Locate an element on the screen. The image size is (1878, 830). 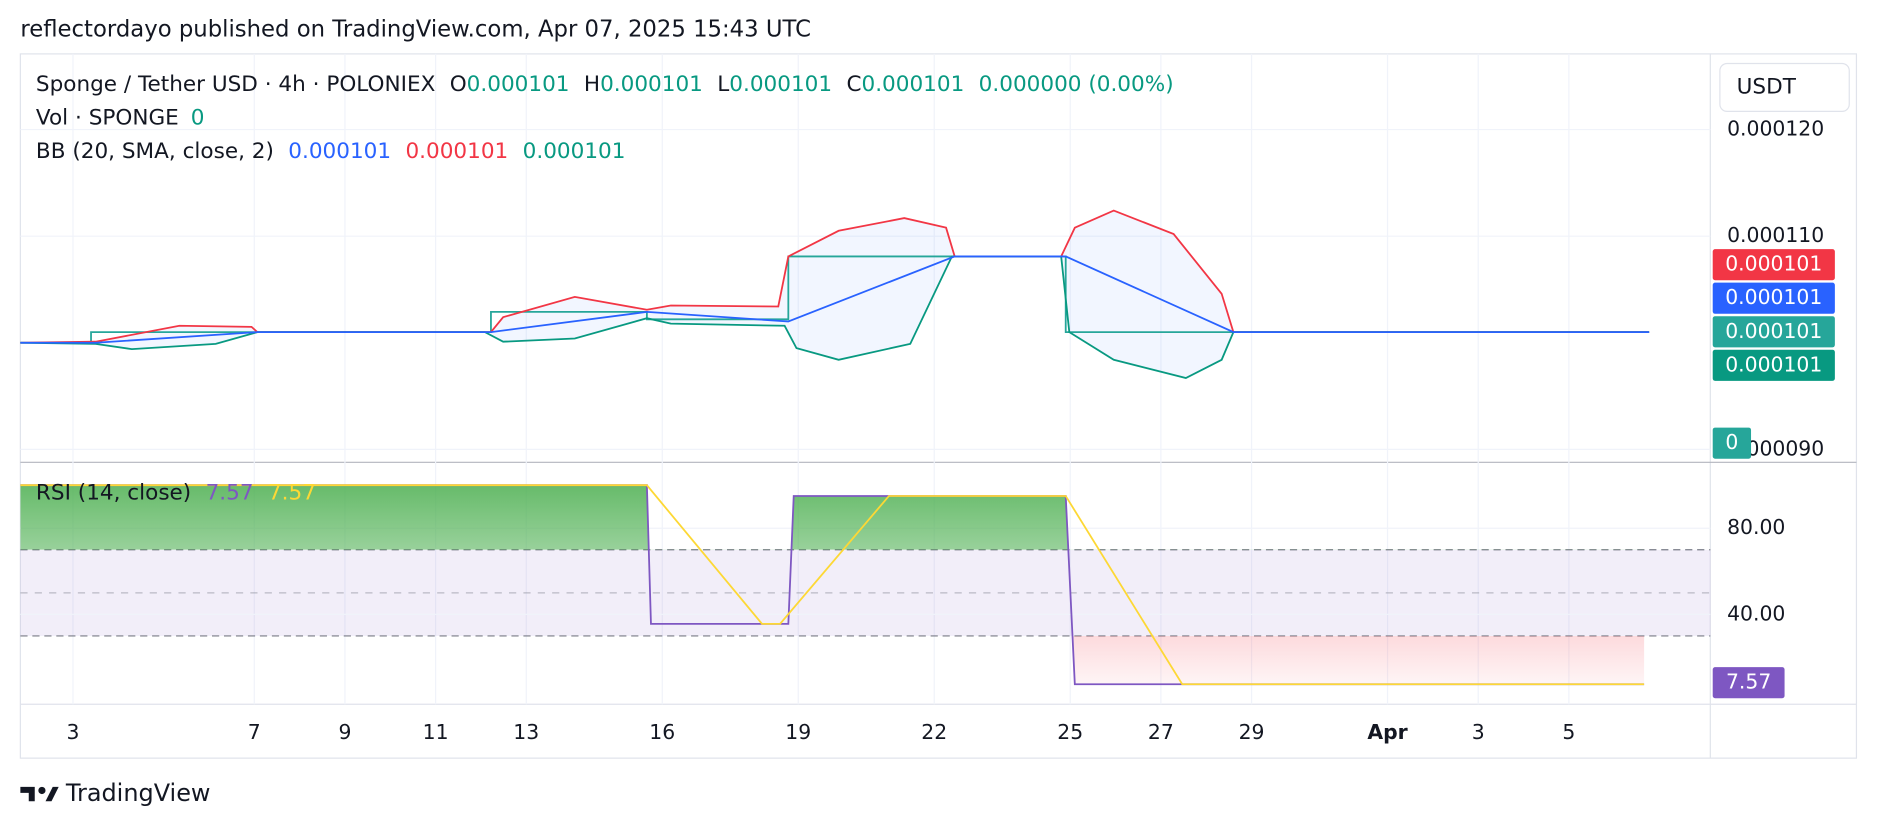
volume-tag is located at coordinates (1732, 443).